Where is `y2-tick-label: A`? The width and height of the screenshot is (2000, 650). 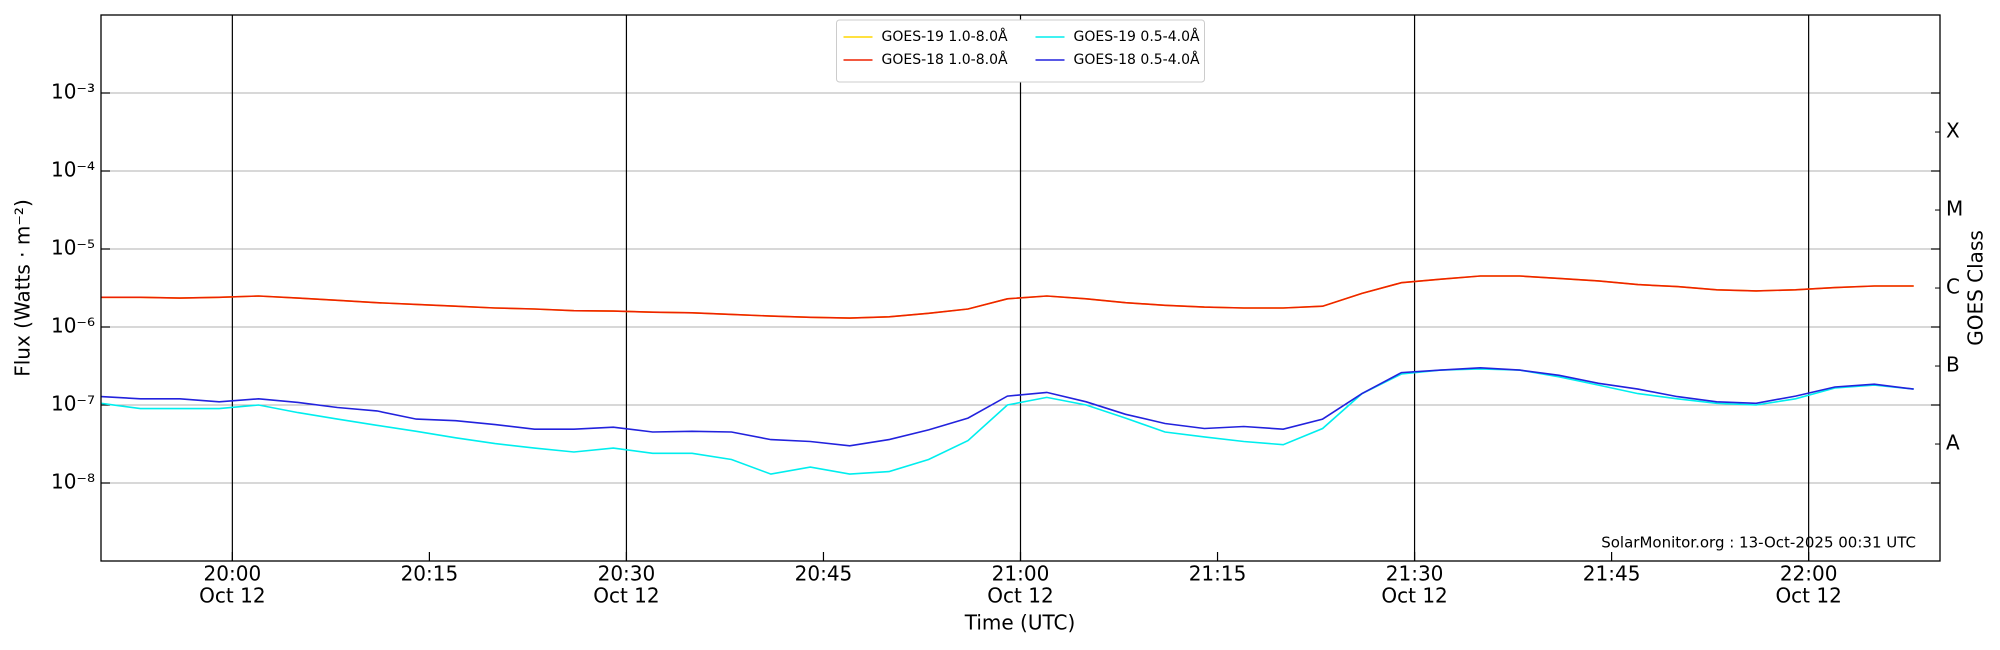 y2-tick-label: A is located at coordinates (1953, 443).